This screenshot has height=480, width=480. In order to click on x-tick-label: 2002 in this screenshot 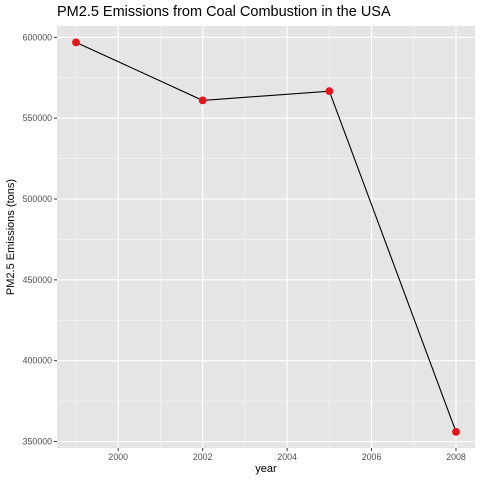, I will do `click(203, 457)`.